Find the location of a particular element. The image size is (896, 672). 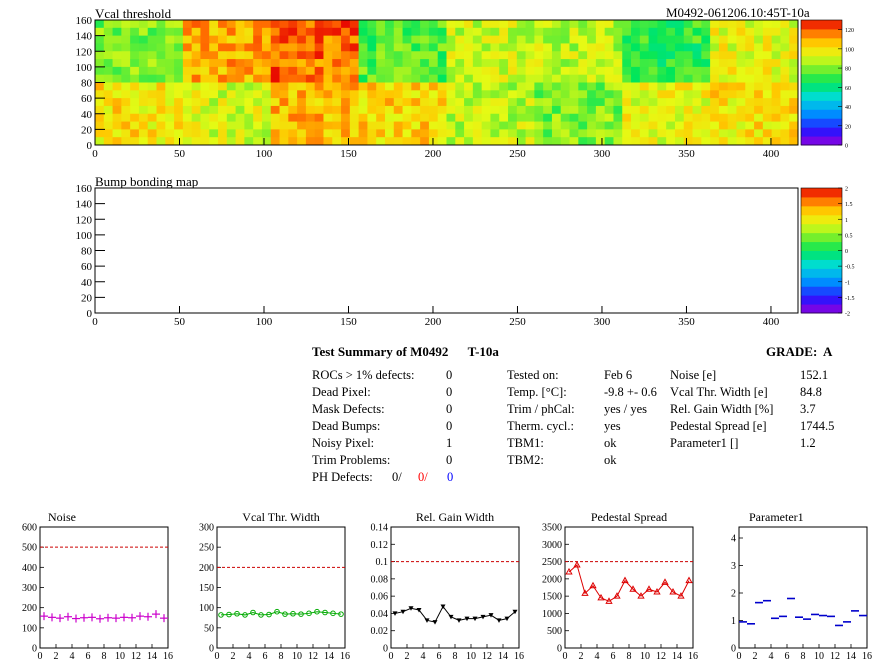

parameter1-x-tick-label: 12 is located at coordinates (835, 656).